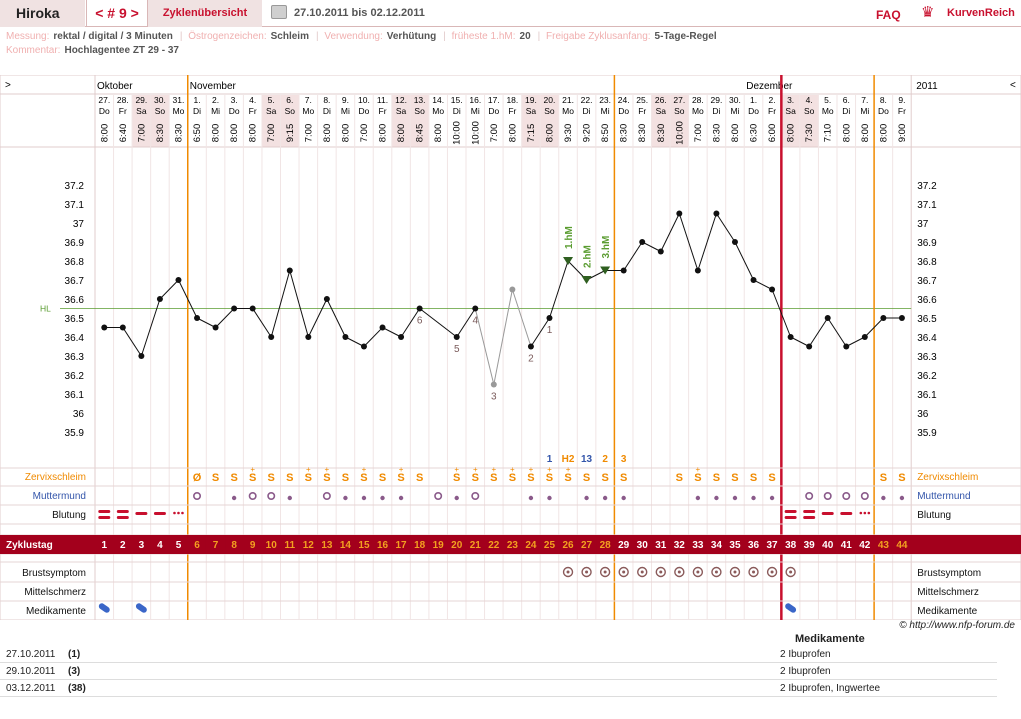 Image resolution: width=1021 pixels, height=719 pixels. Describe the element at coordinates (179, 111) in the screenshot. I see `weekday-label: Mo` at that location.